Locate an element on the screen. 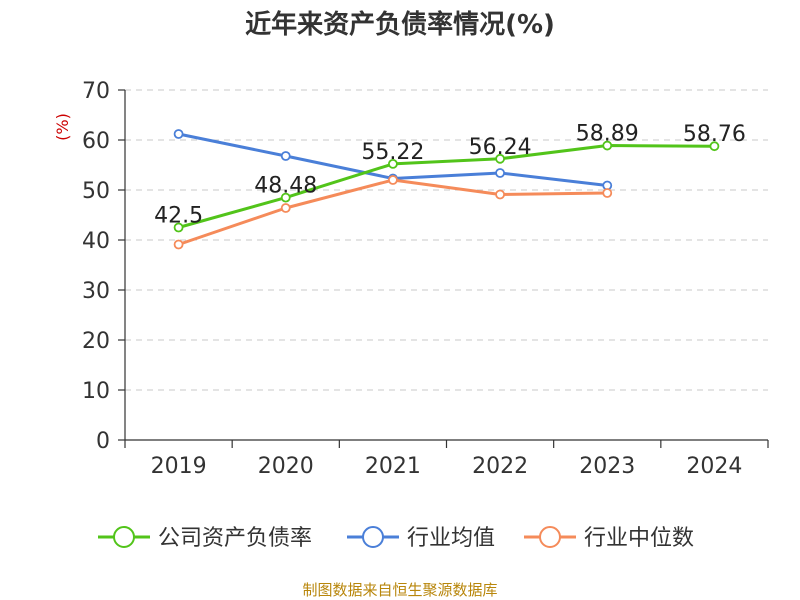 The image size is (800, 600). series-2-point-2021 is located at coordinates (393, 180).